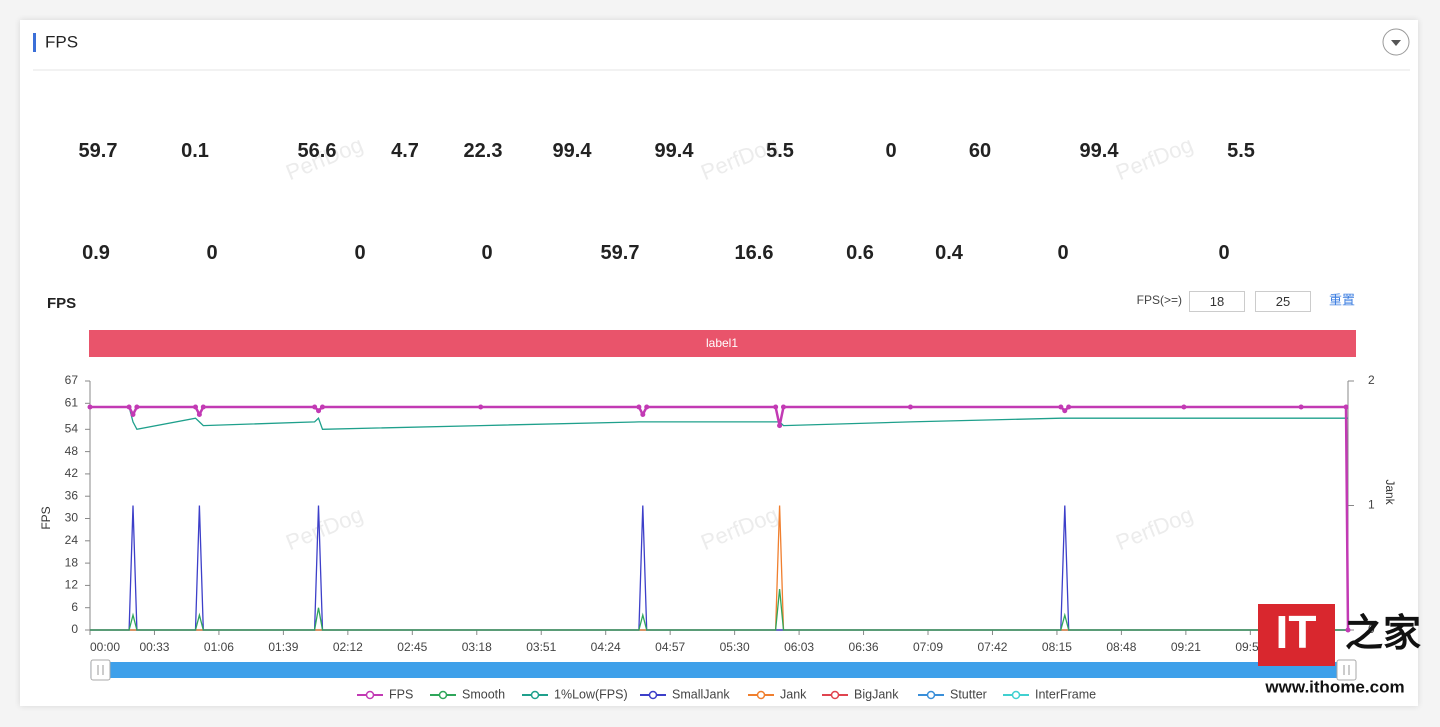  Describe the element at coordinates (401, 694) in the screenshot. I see `legend-label: FPS` at that location.